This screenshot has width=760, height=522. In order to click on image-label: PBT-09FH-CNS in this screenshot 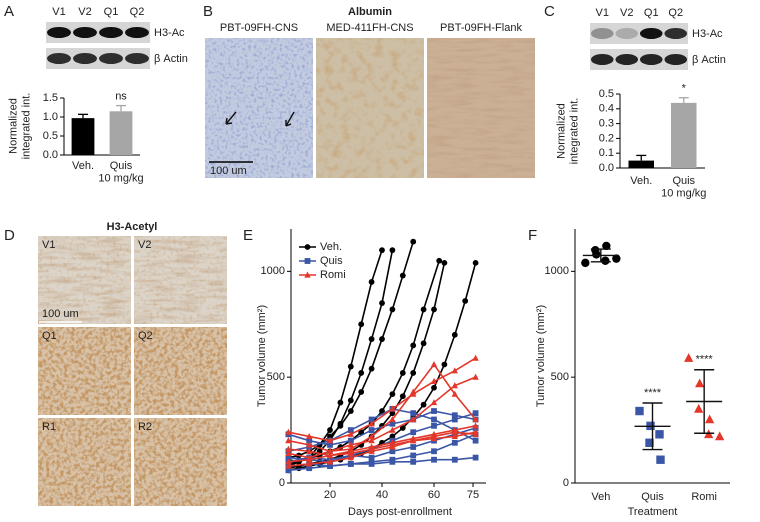, I will do `click(259, 28)`.